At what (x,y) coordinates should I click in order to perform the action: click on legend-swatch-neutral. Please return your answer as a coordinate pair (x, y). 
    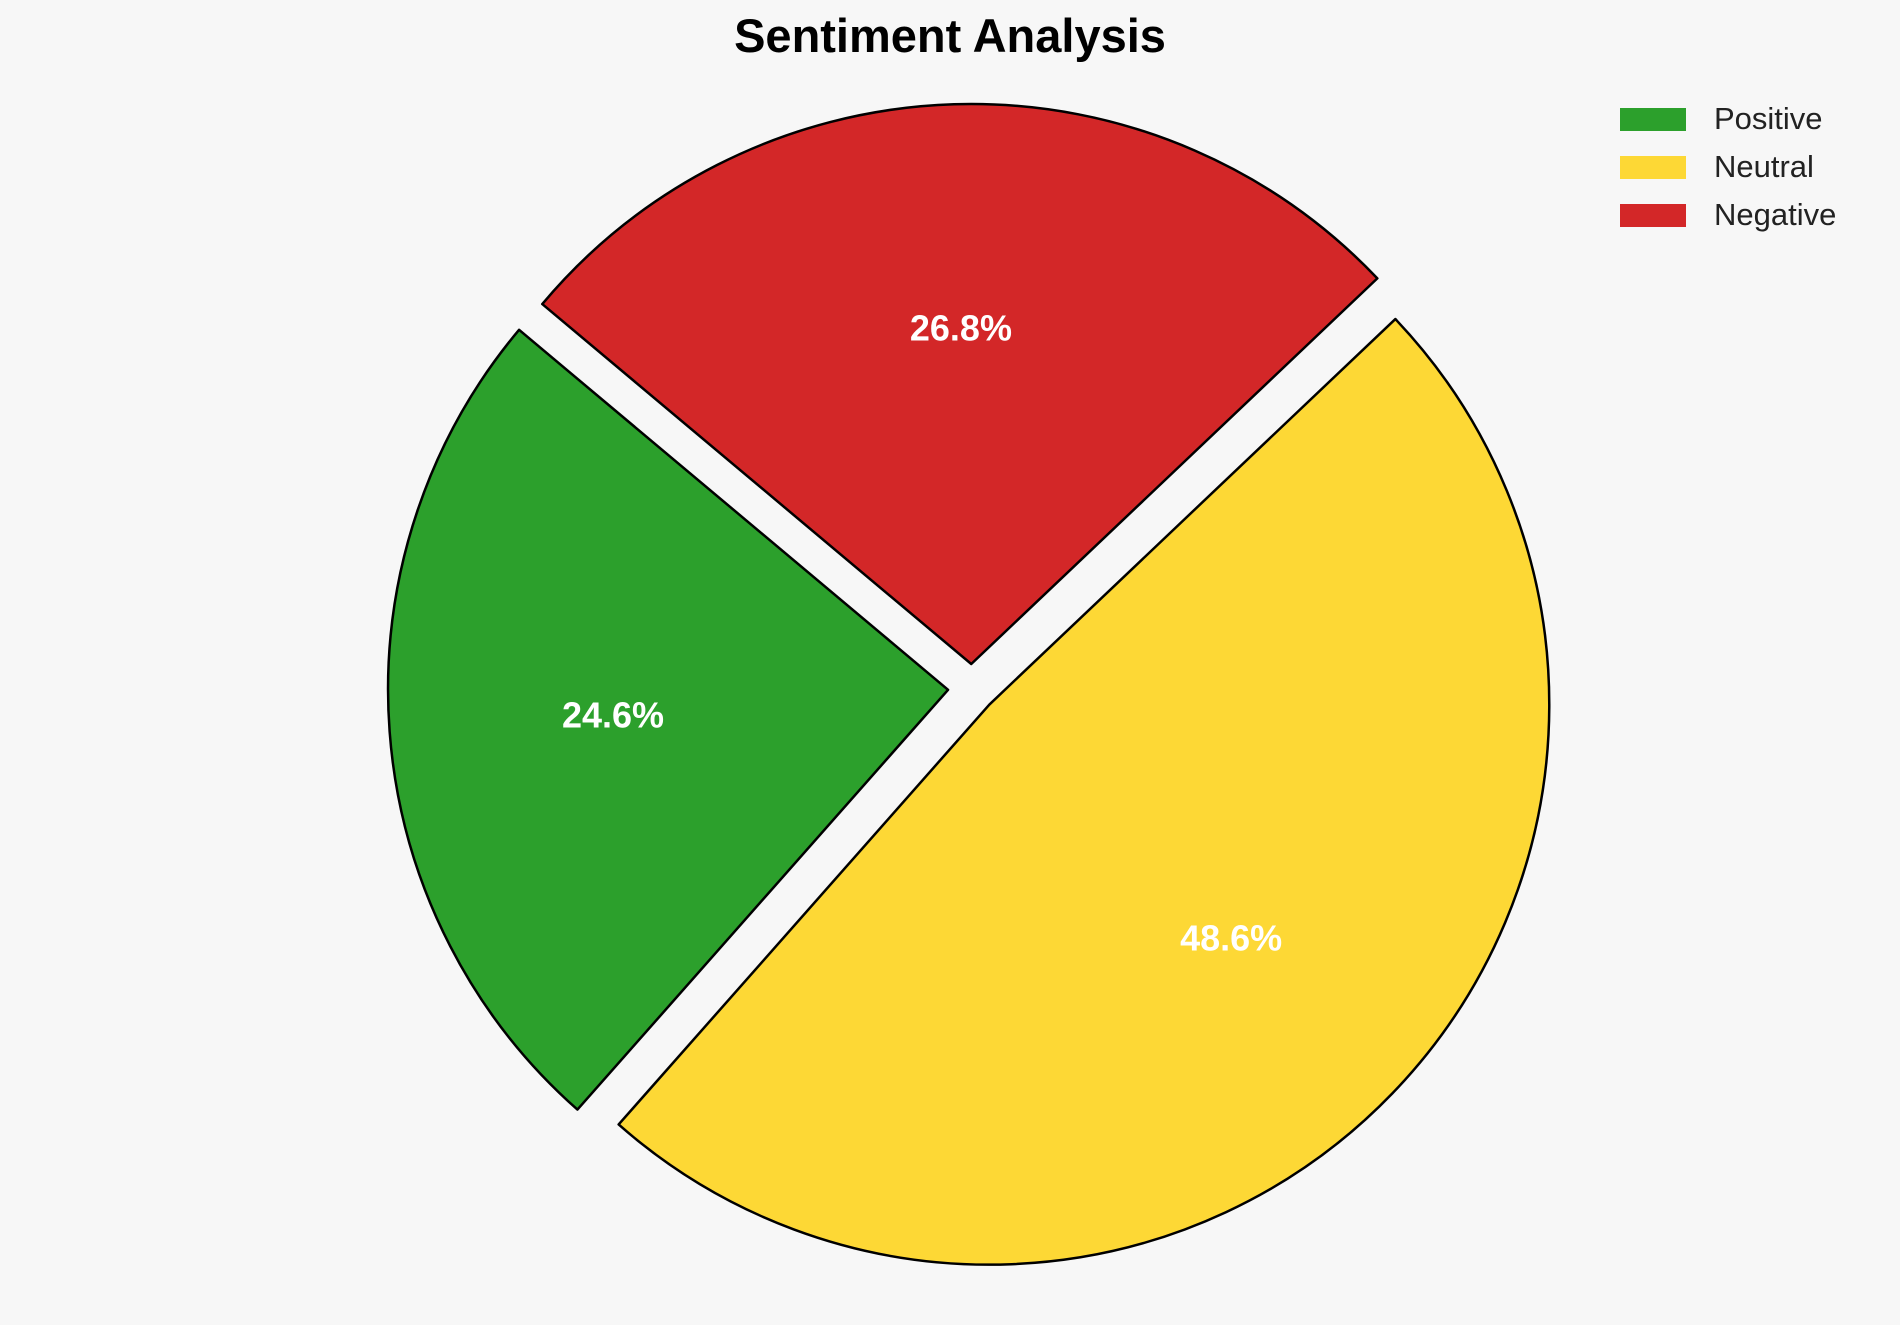
    Looking at the image, I should click on (1653, 167).